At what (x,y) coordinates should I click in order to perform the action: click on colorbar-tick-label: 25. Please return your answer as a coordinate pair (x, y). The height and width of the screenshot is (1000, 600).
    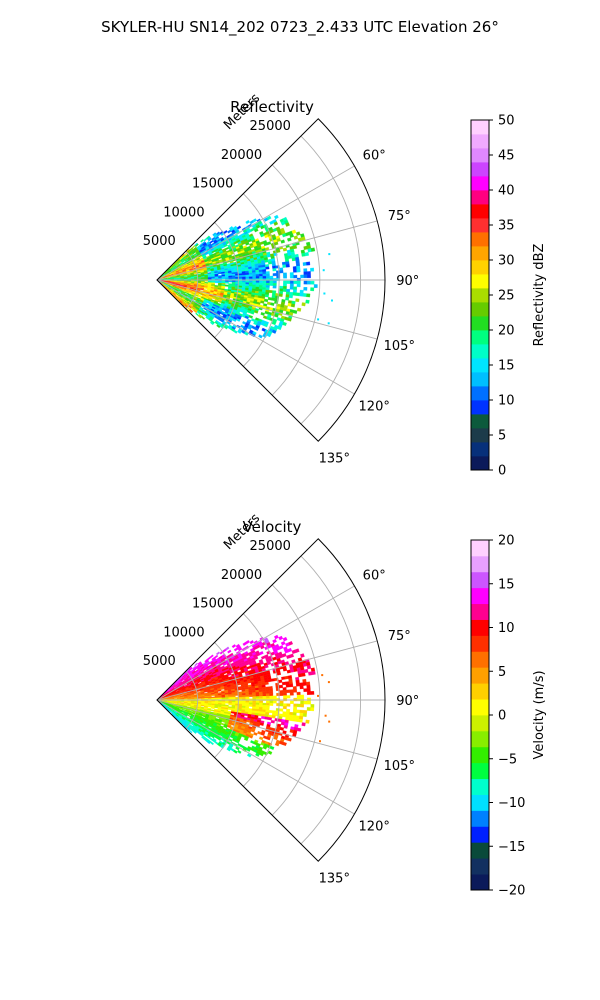
    Looking at the image, I should click on (506, 296).